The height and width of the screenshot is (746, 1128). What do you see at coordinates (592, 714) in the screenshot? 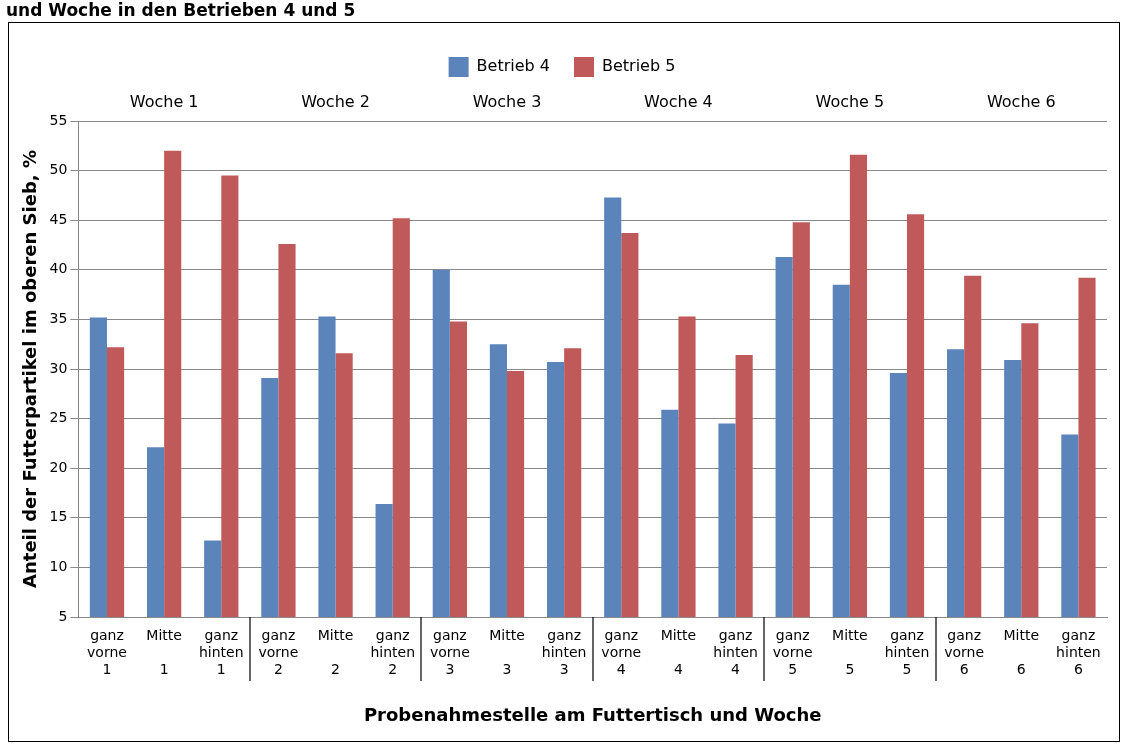
I see `x-axis-title: Probenahmestelle am Futtertisch und Woche` at bounding box center [592, 714].